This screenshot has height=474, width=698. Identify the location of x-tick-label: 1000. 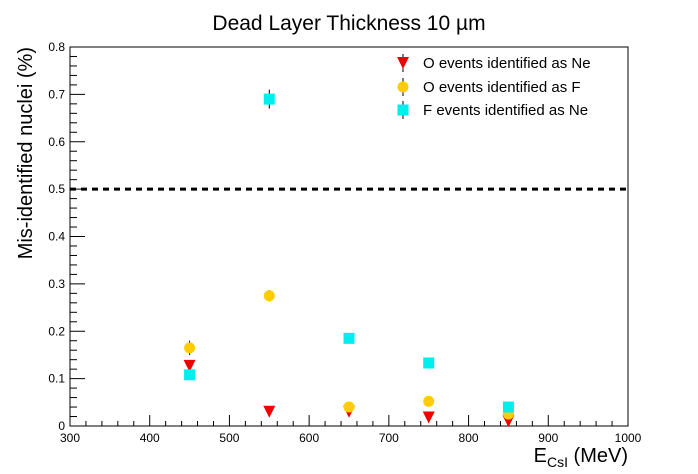
(628, 438).